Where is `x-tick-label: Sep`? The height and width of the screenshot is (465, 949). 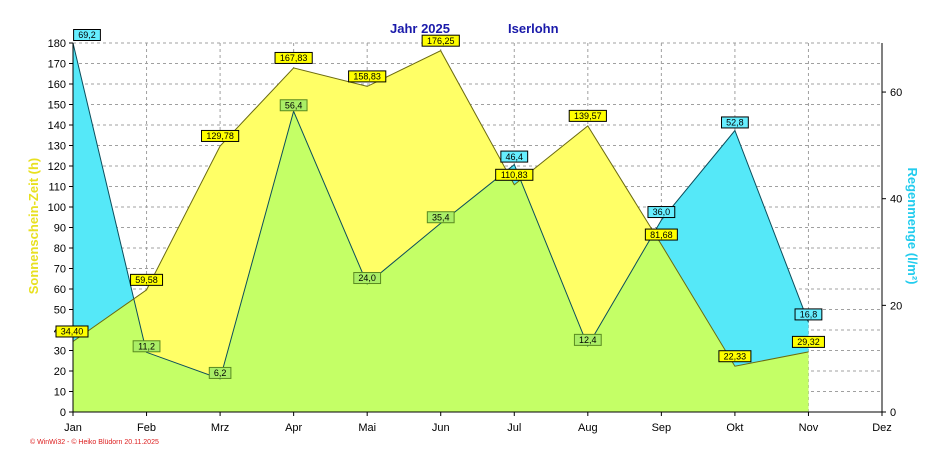 x-tick-label: Sep is located at coordinates (662, 428).